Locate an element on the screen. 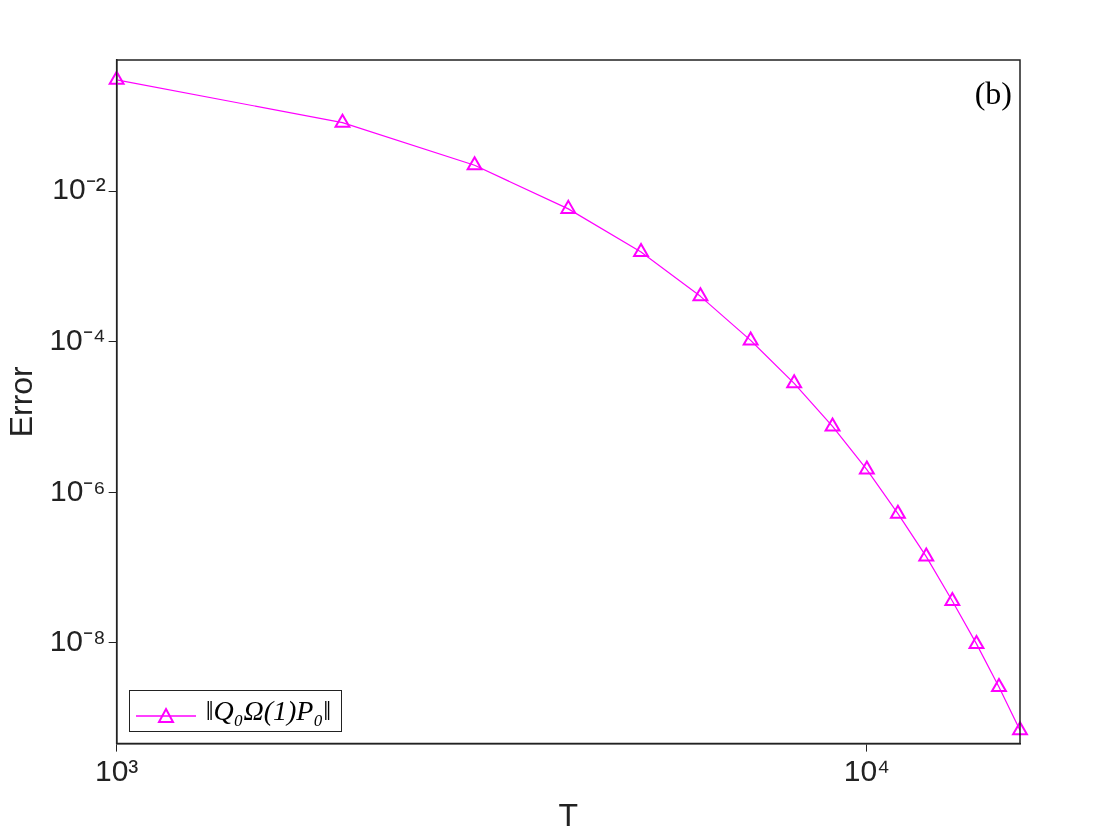  y-tick-label: 10⁻² is located at coordinates (79, 189).